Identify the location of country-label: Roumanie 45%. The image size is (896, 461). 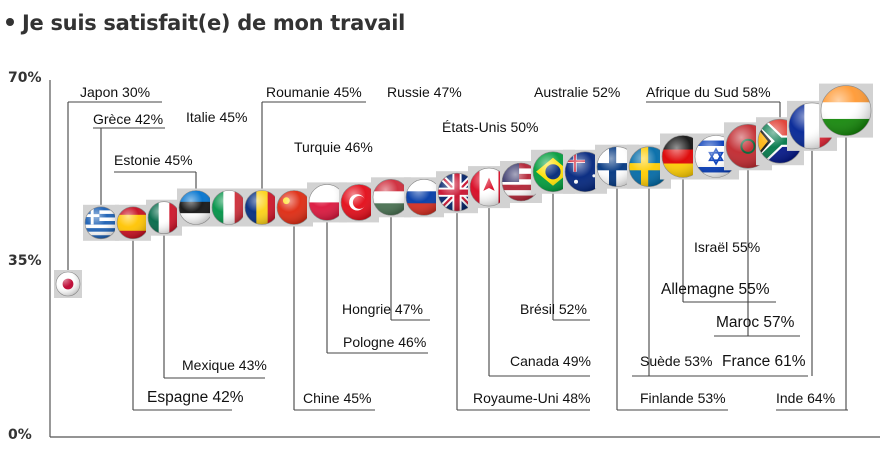
(314, 92).